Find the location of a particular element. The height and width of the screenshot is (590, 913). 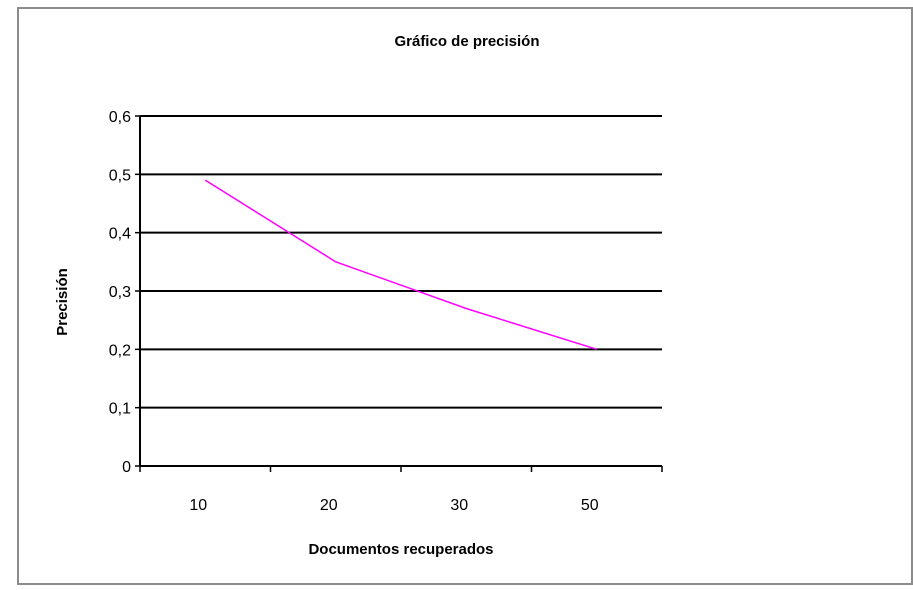

x-tick-label: 20 is located at coordinates (329, 505).